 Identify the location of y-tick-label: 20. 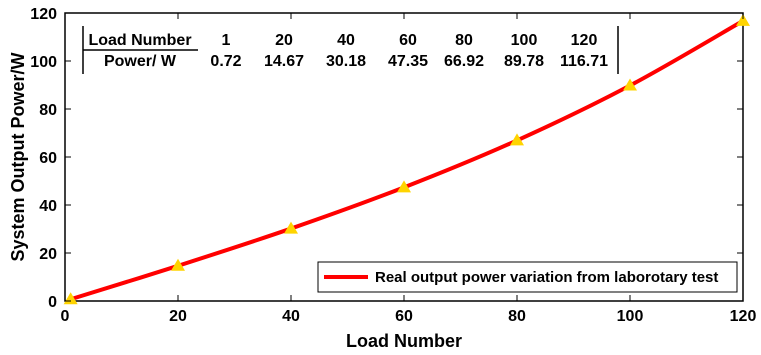
(48, 254).